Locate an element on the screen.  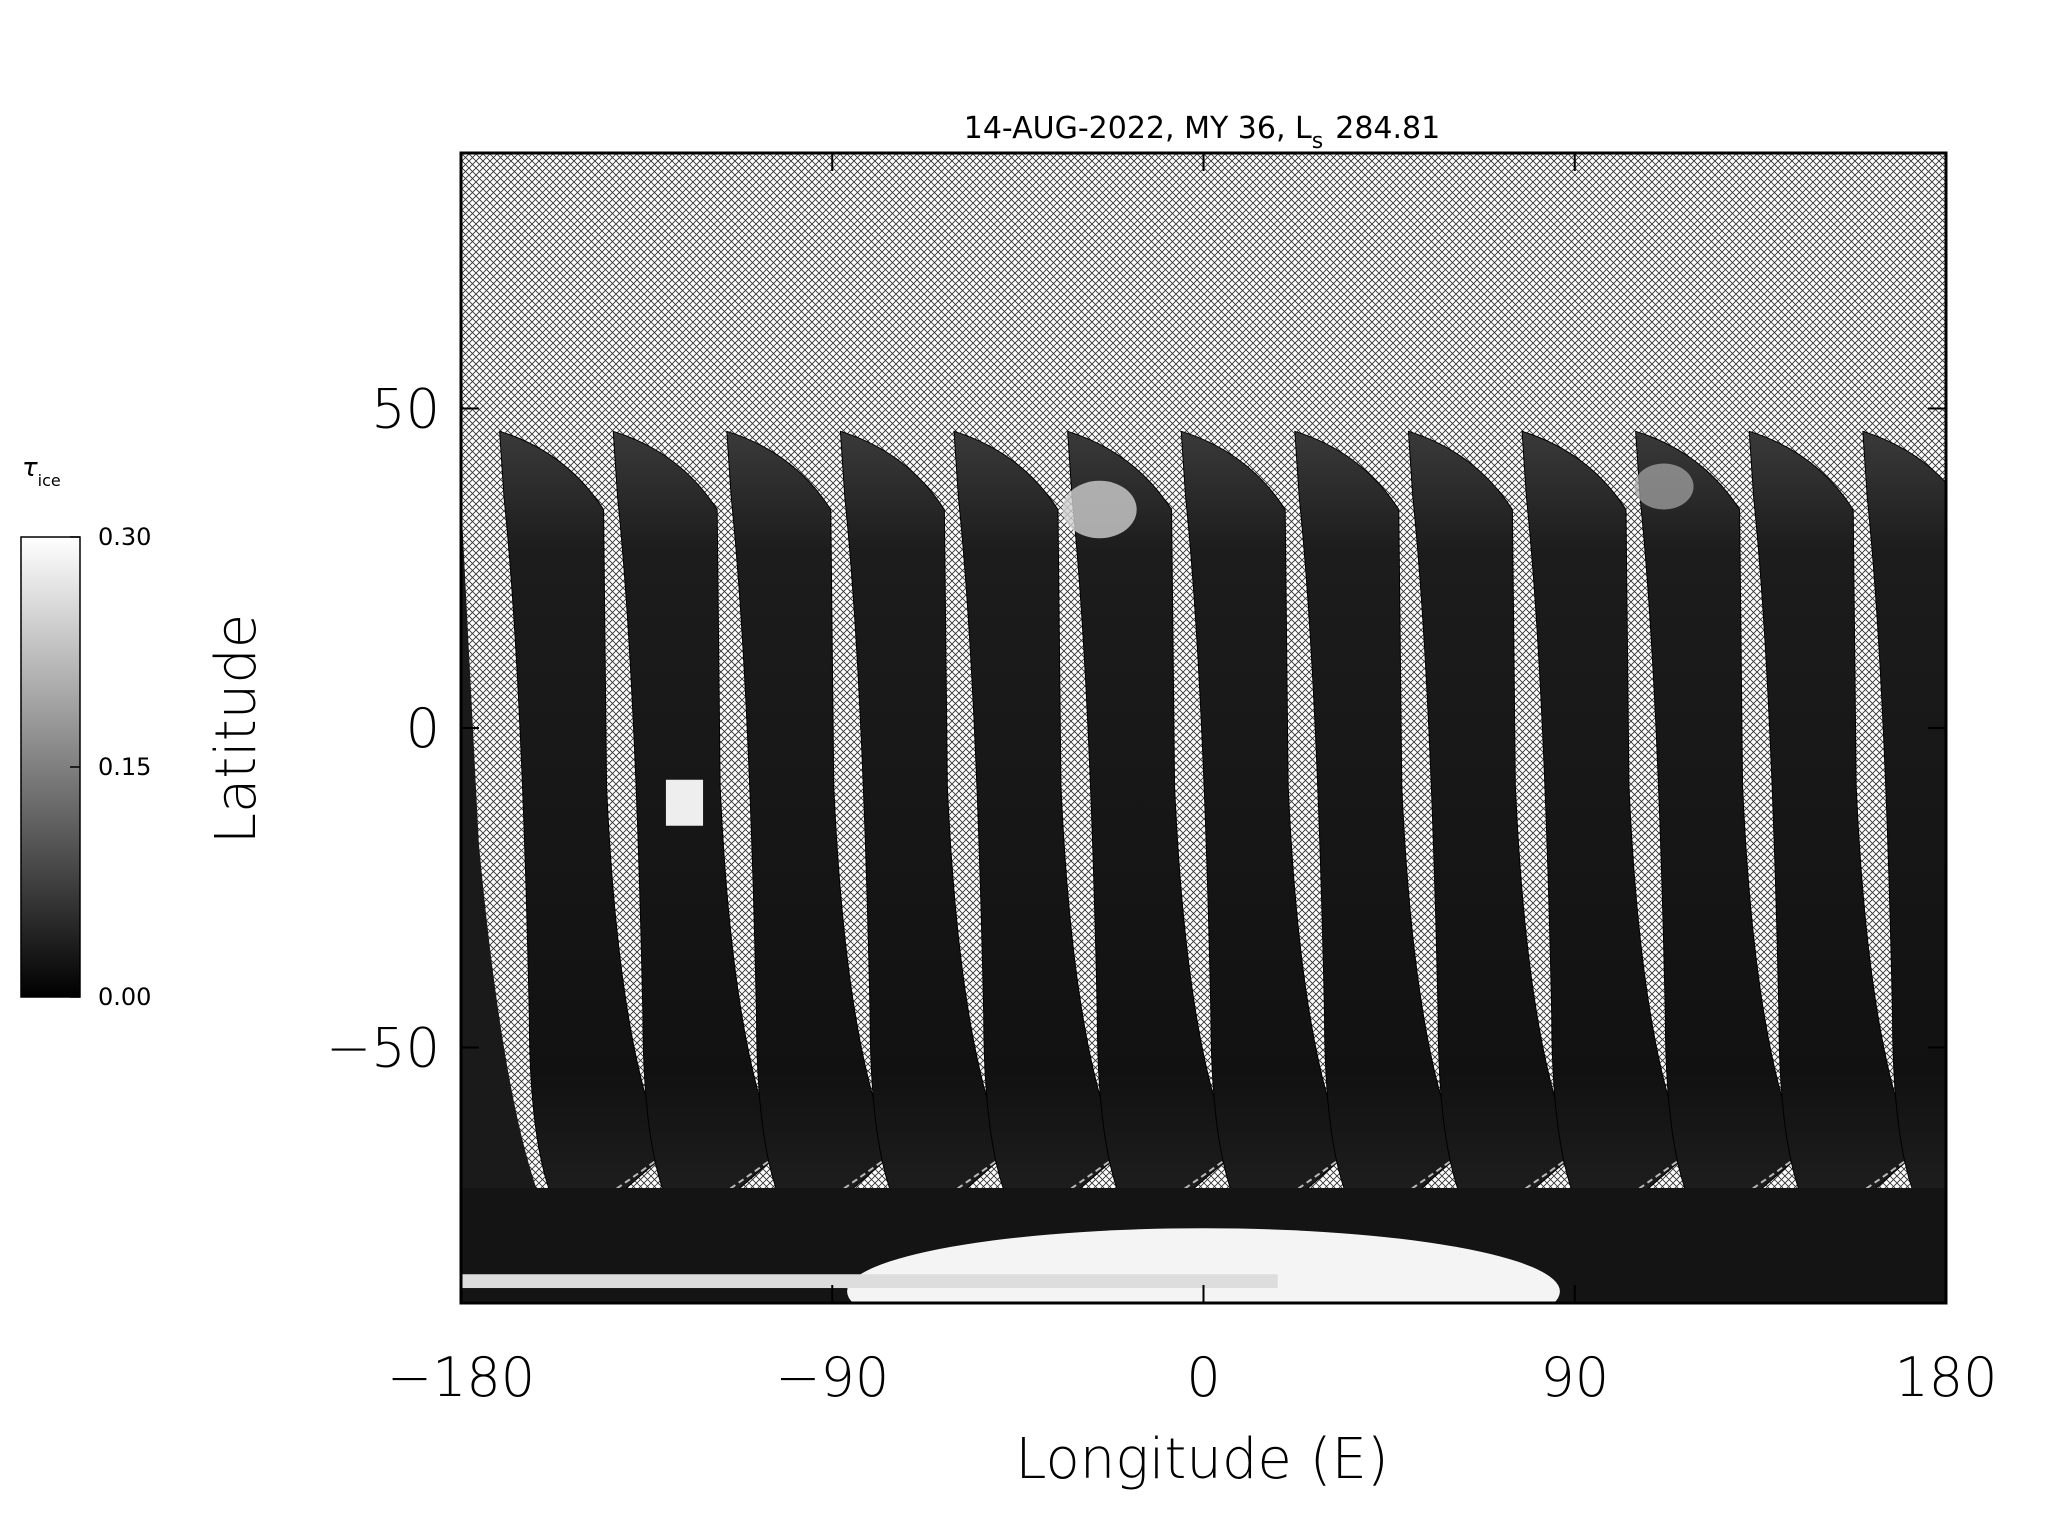
x-tick-label: 0 is located at coordinates (1203, 1377).